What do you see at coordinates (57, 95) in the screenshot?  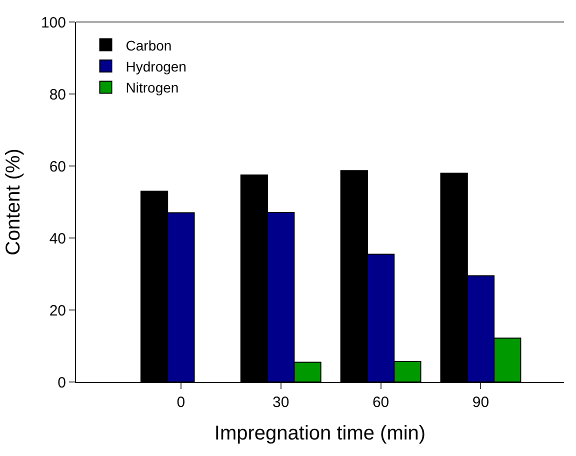 I see `y-tick-label: 80` at bounding box center [57, 95].